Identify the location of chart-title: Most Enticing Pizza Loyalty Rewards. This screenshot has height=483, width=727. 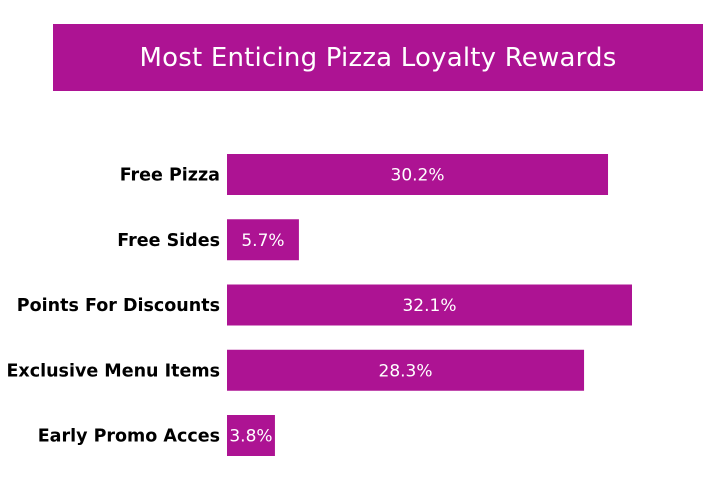
(378, 57).